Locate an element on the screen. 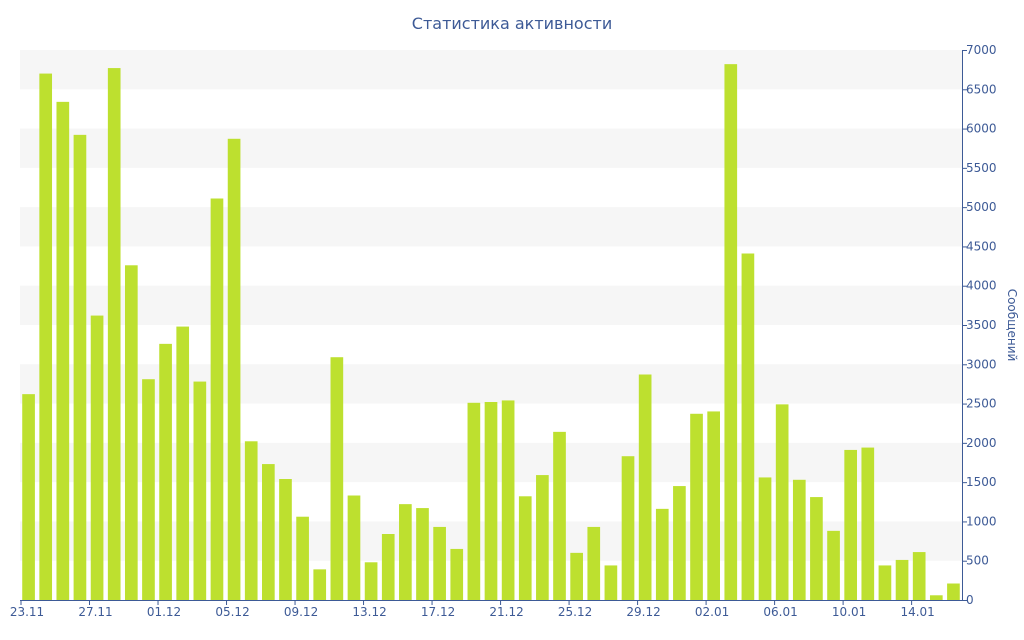 Image resolution: width=1024 pixels, height=640 pixels. chart-title: Статистика активности is located at coordinates (512, 23).